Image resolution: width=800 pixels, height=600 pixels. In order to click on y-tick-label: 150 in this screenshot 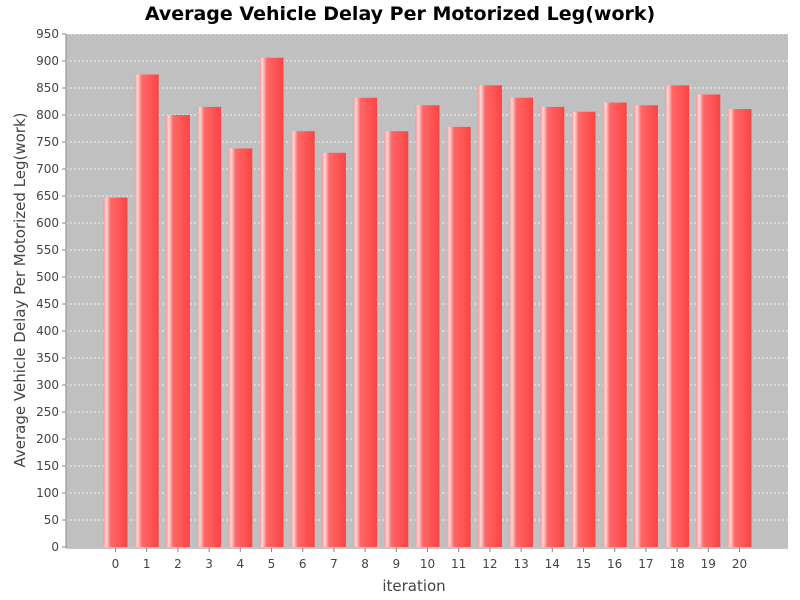, I will do `click(47, 466)`.